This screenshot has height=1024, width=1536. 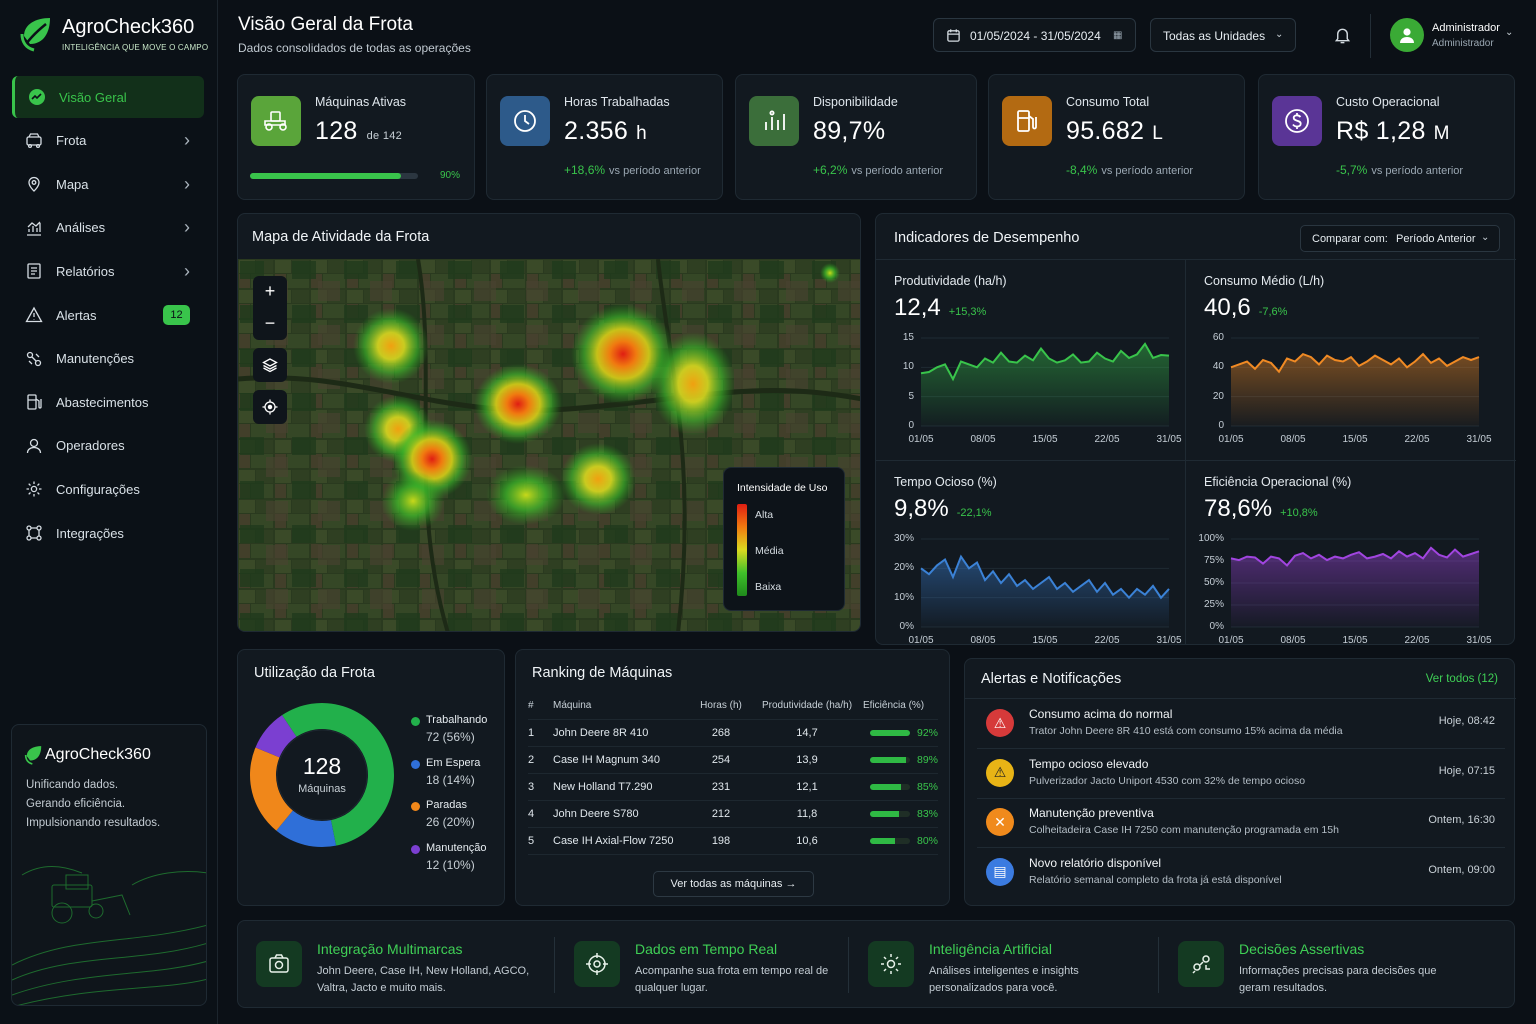 I want to click on machine-hours: 254, so click(x=721, y=760).